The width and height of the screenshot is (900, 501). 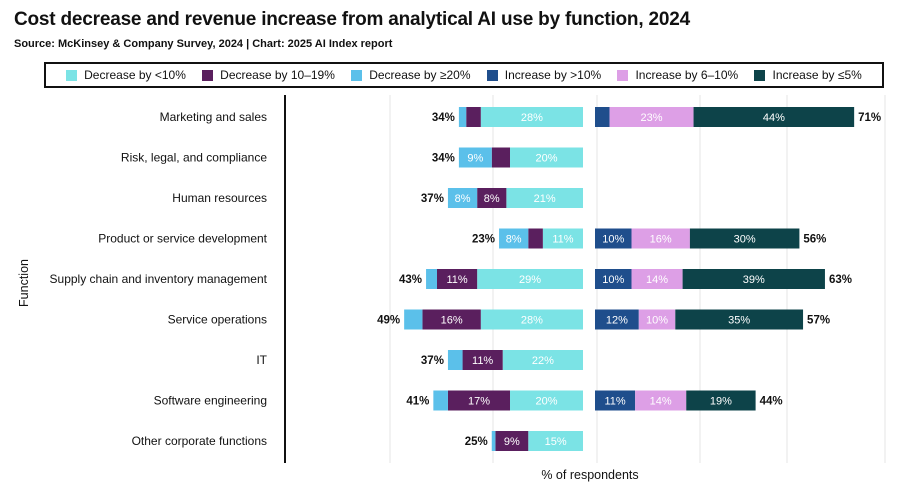 What do you see at coordinates (24, 283) in the screenshot?
I see `y-axis-title: Function` at bounding box center [24, 283].